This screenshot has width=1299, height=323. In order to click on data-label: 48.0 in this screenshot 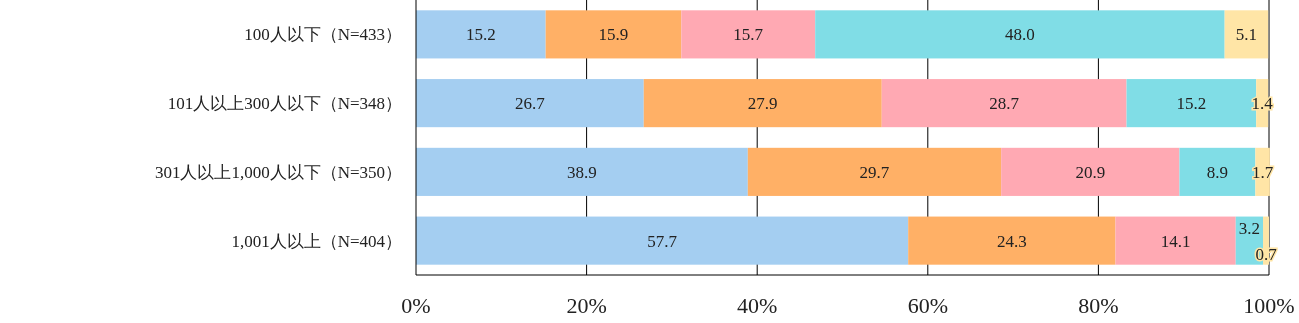, I will do `click(1020, 35)`.